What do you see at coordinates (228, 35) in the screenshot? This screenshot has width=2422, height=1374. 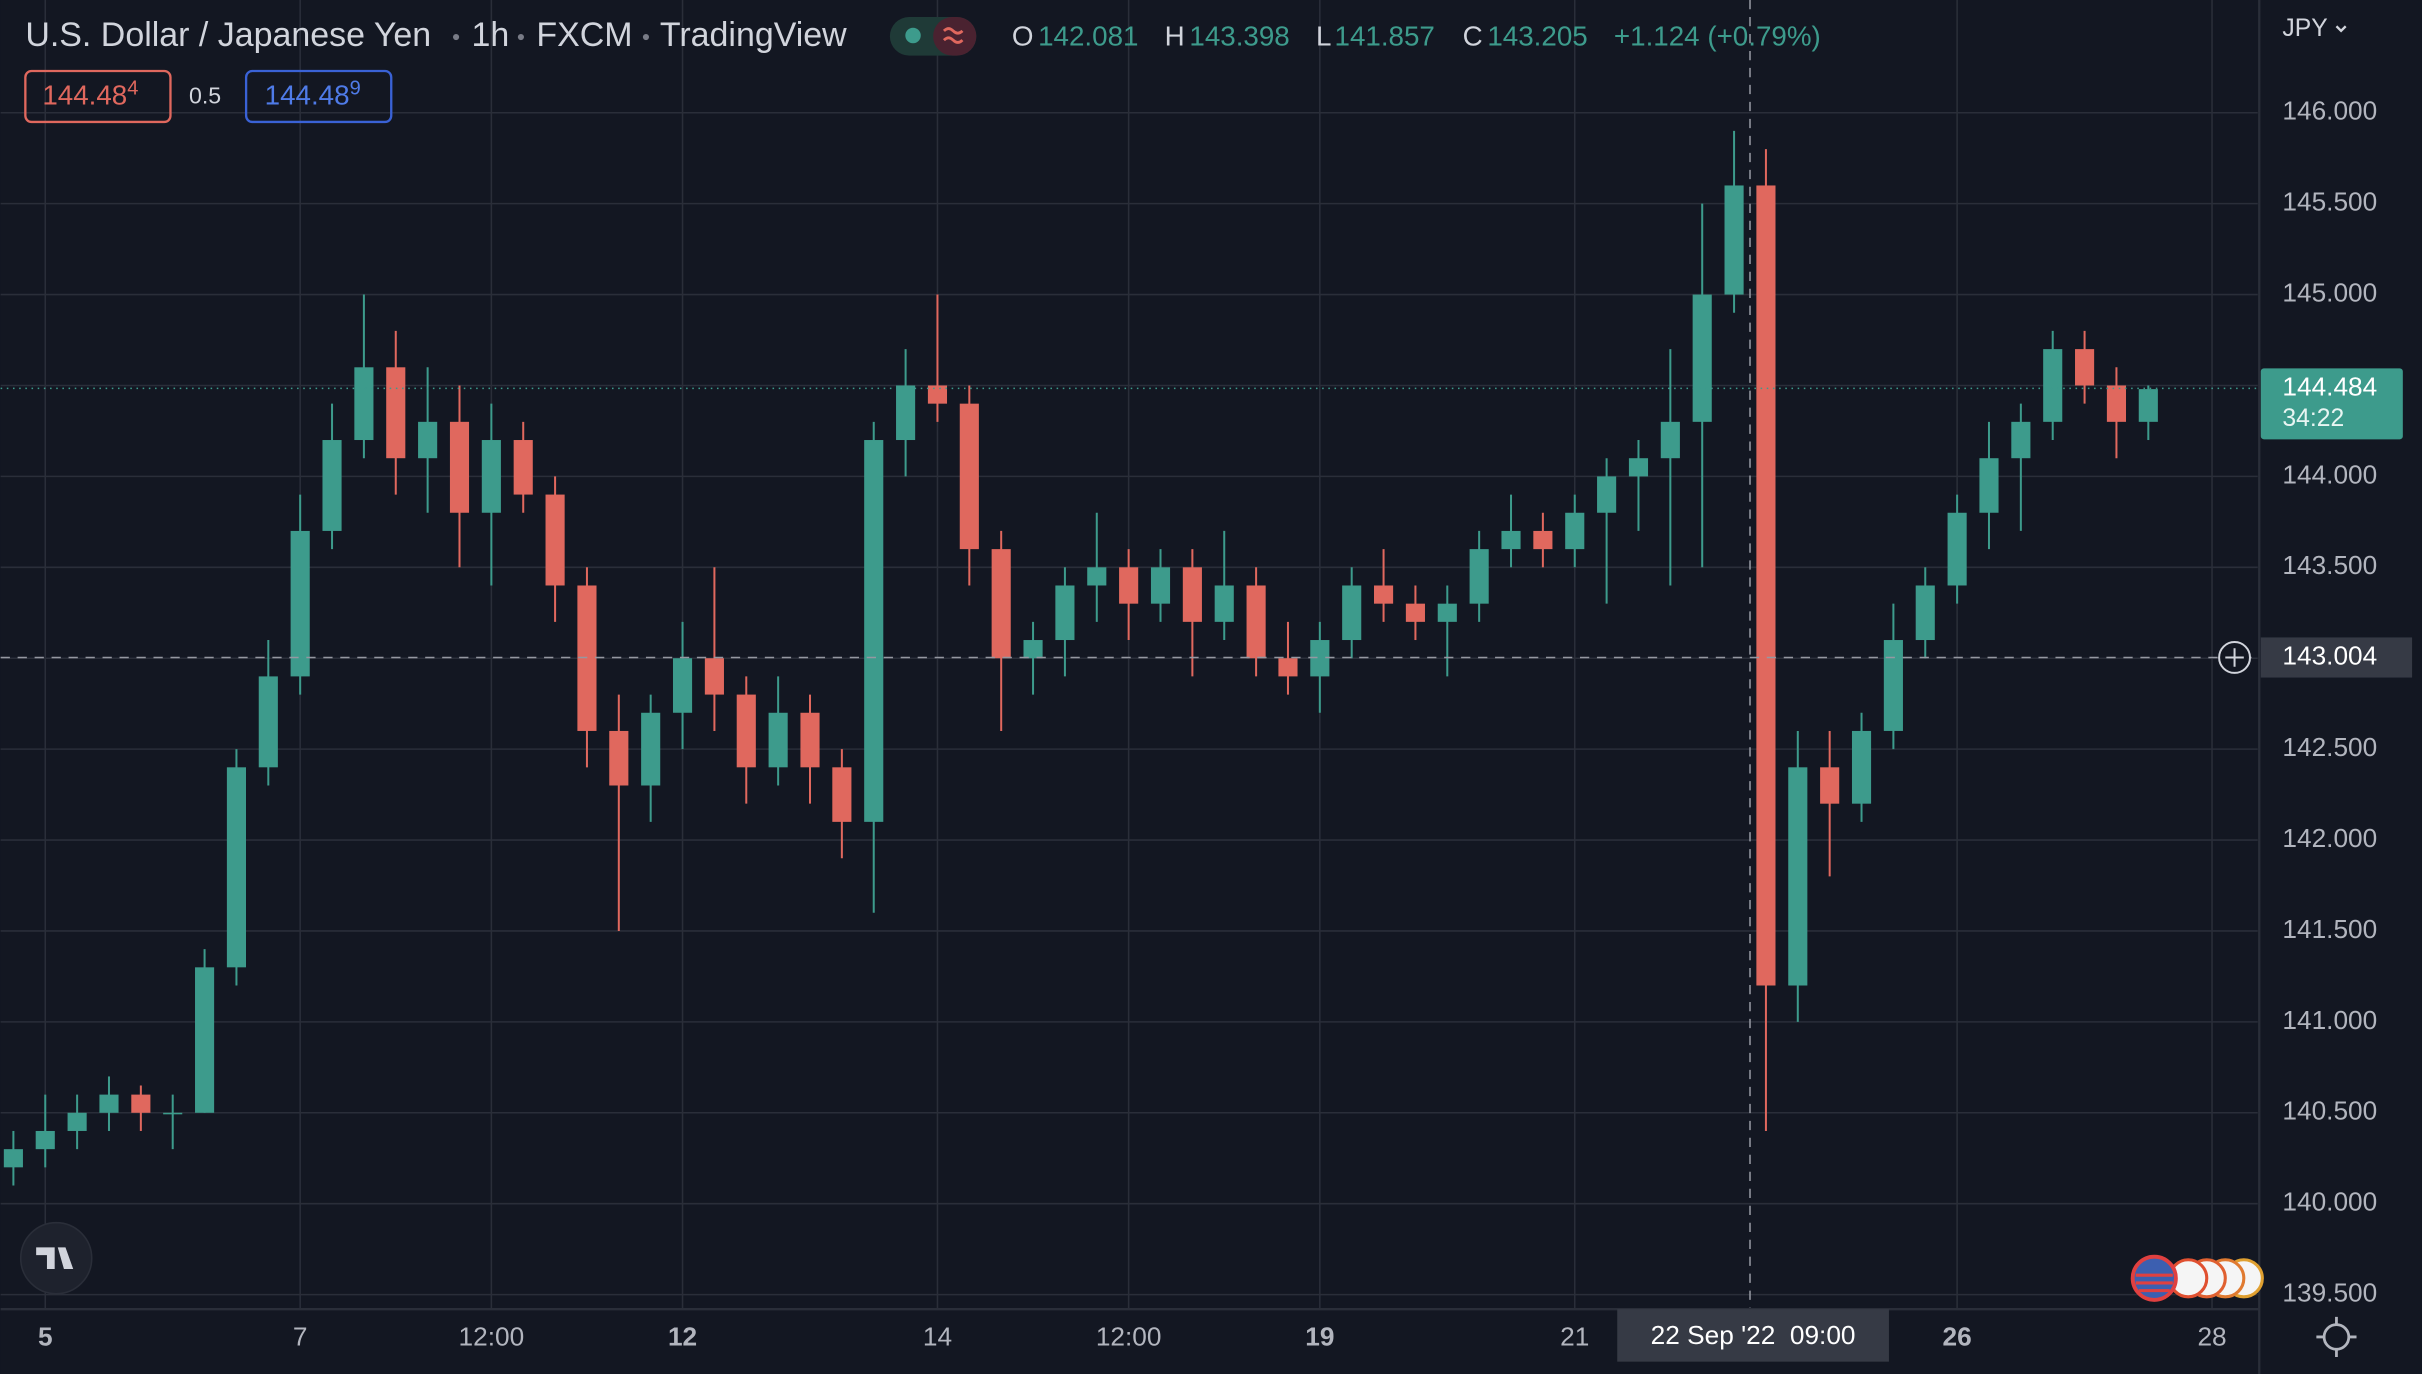 I see `symbol: U.S. Dollar / Japanese Yen` at bounding box center [228, 35].